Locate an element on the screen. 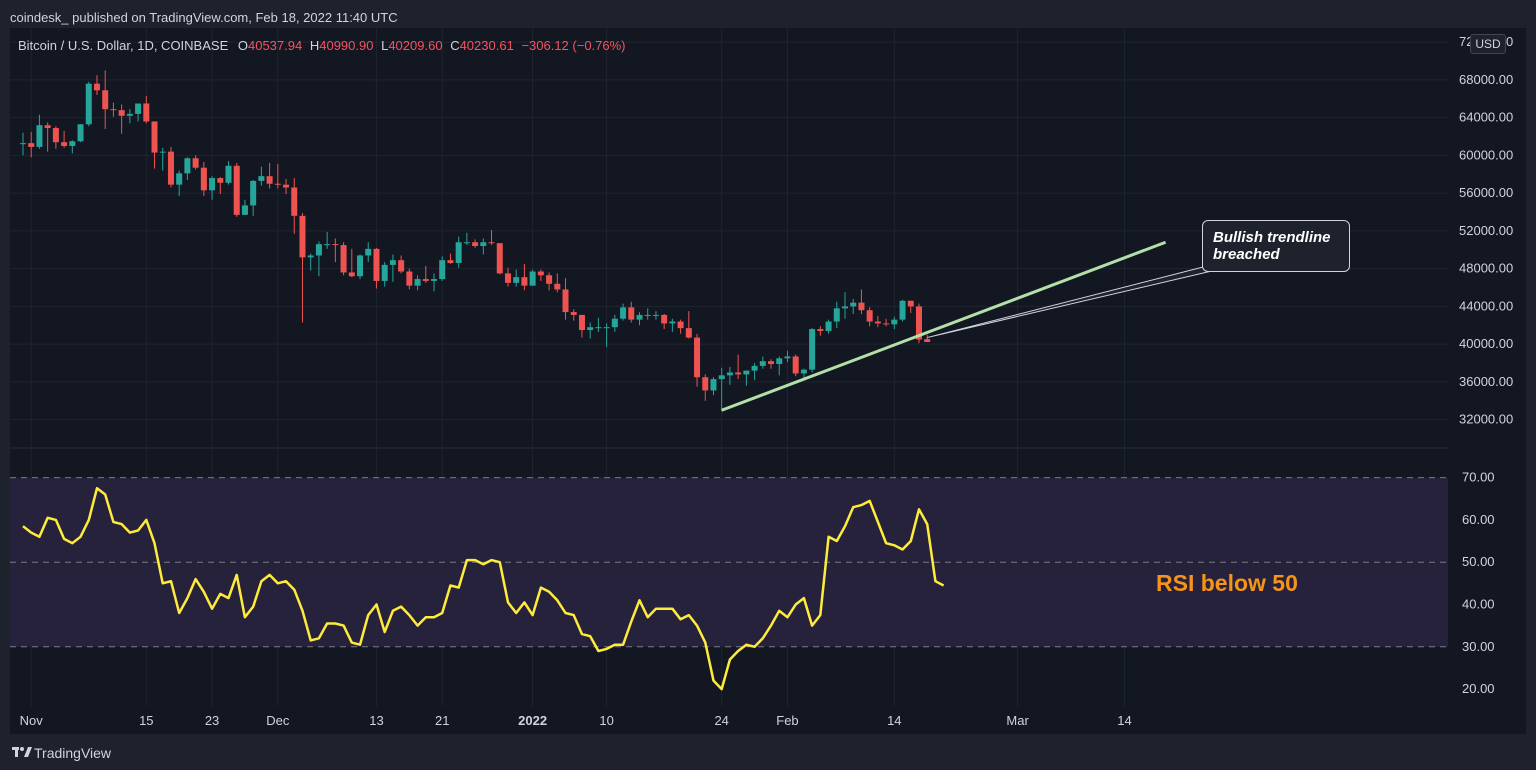  price-tick-label: 60000.00 is located at coordinates (1486, 154).